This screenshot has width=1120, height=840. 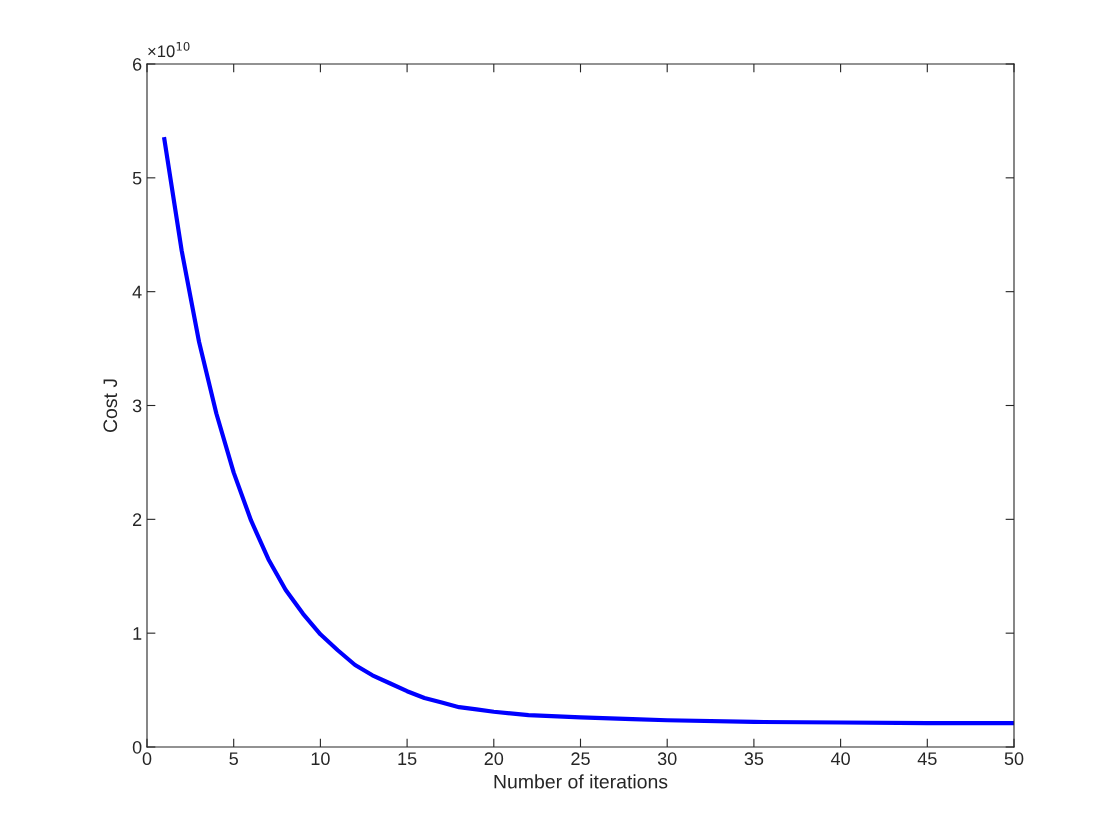 I want to click on y-tick-label: 2, so click(x=137, y=519).